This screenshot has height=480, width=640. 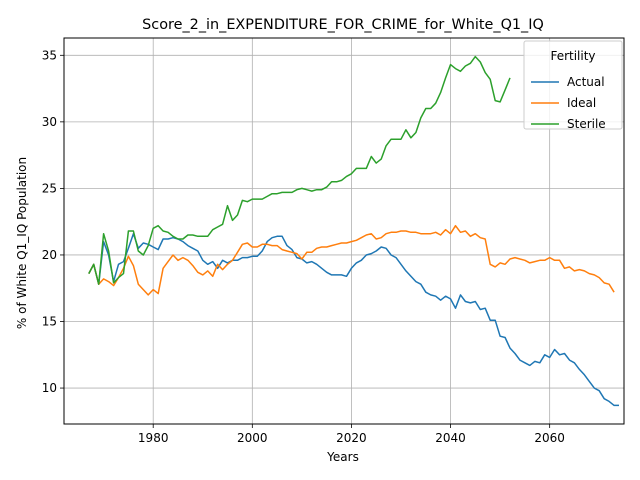 What do you see at coordinates (342, 457) in the screenshot?
I see `x-axis-label: Years` at bounding box center [342, 457].